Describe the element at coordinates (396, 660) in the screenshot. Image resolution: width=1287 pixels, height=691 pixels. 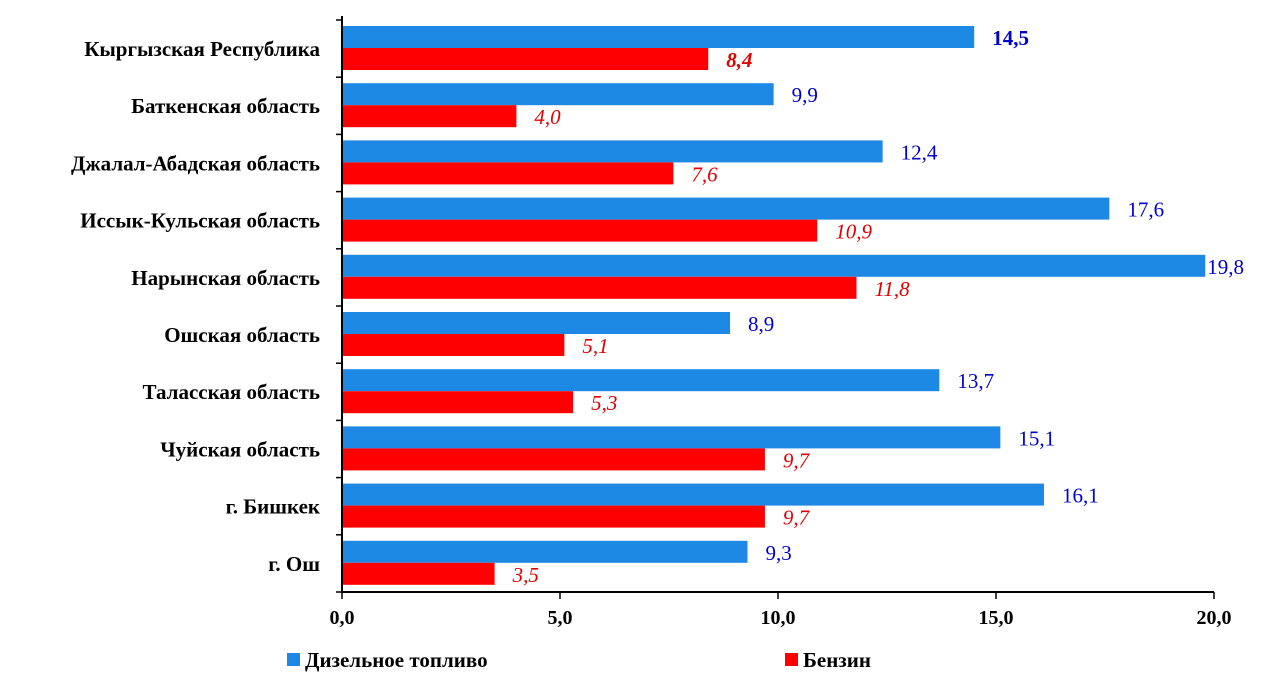
I see `legend-label-diesel: Дизельное топливо` at that location.